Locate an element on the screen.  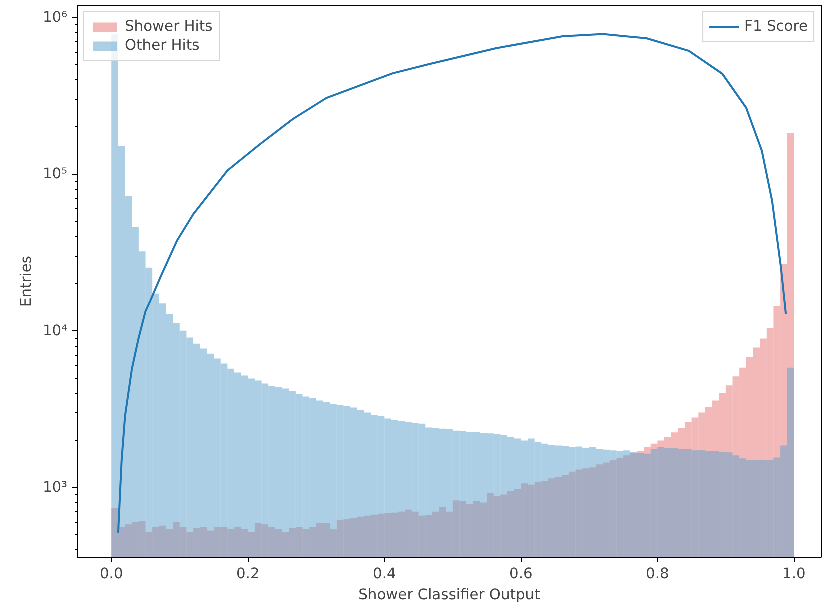
y-tick-label: 10³ is located at coordinates (55, 487).